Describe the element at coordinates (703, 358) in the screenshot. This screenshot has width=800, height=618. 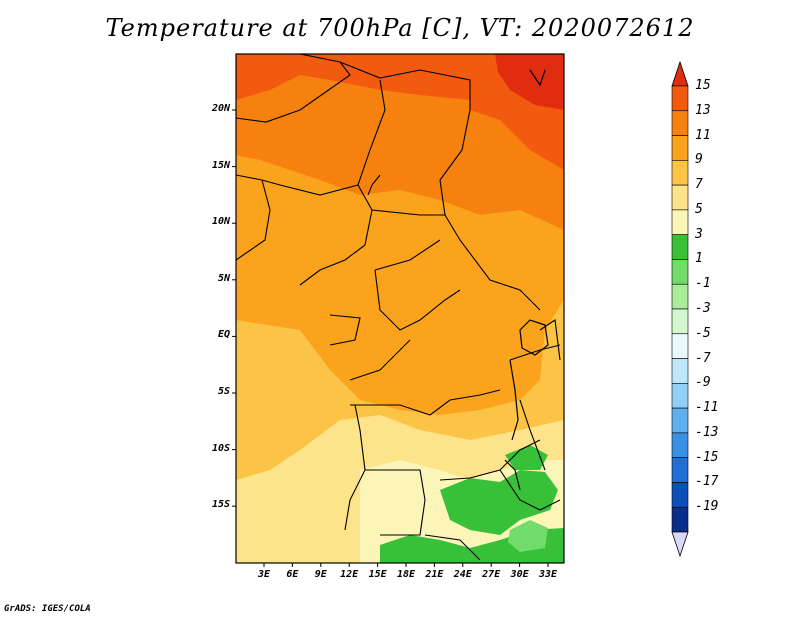
I see `colorbar-label: -7` at that location.